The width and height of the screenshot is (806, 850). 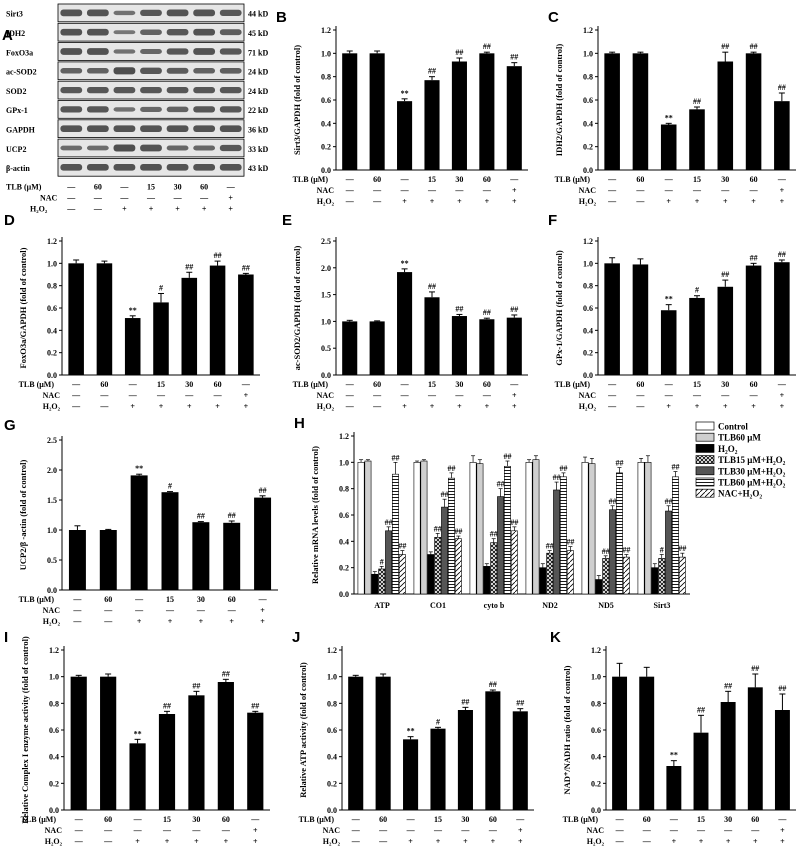 I want to click on legend-entry: TLB60 μM+H₂O₂, so click(x=752, y=483).